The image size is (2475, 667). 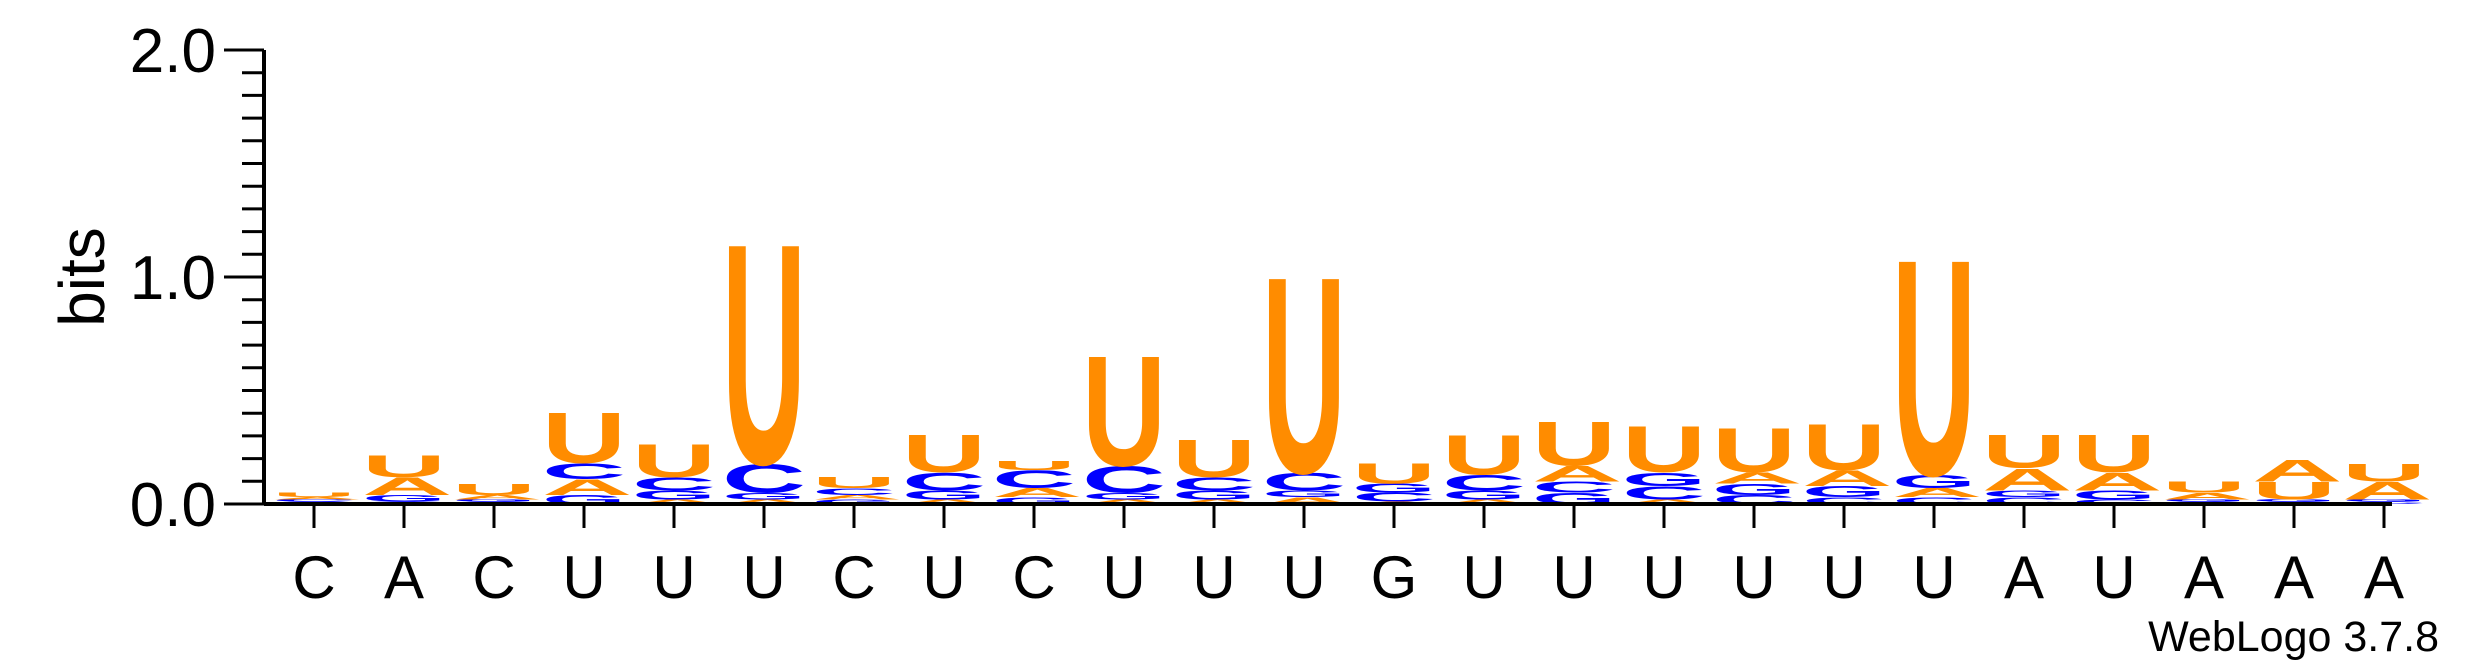 What do you see at coordinates (173, 505) in the screenshot?
I see `y-tick-label: 0.0` at bounding box center [173, 505].